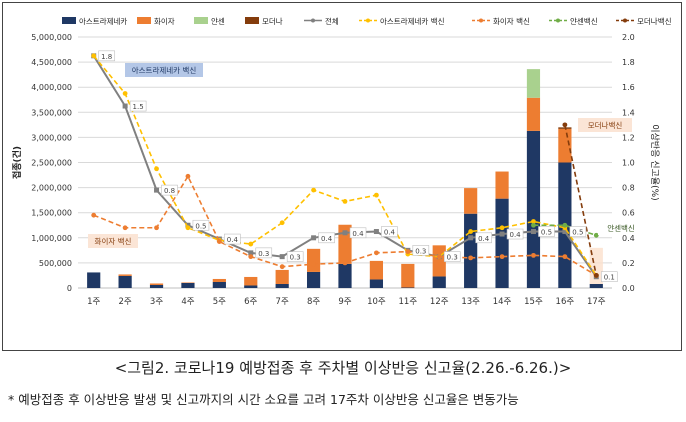  What do you see at coordinates (113, 241) in the screenshot?
I see `annotation-text: 화이자 백신` at bounding box center [113, 241].